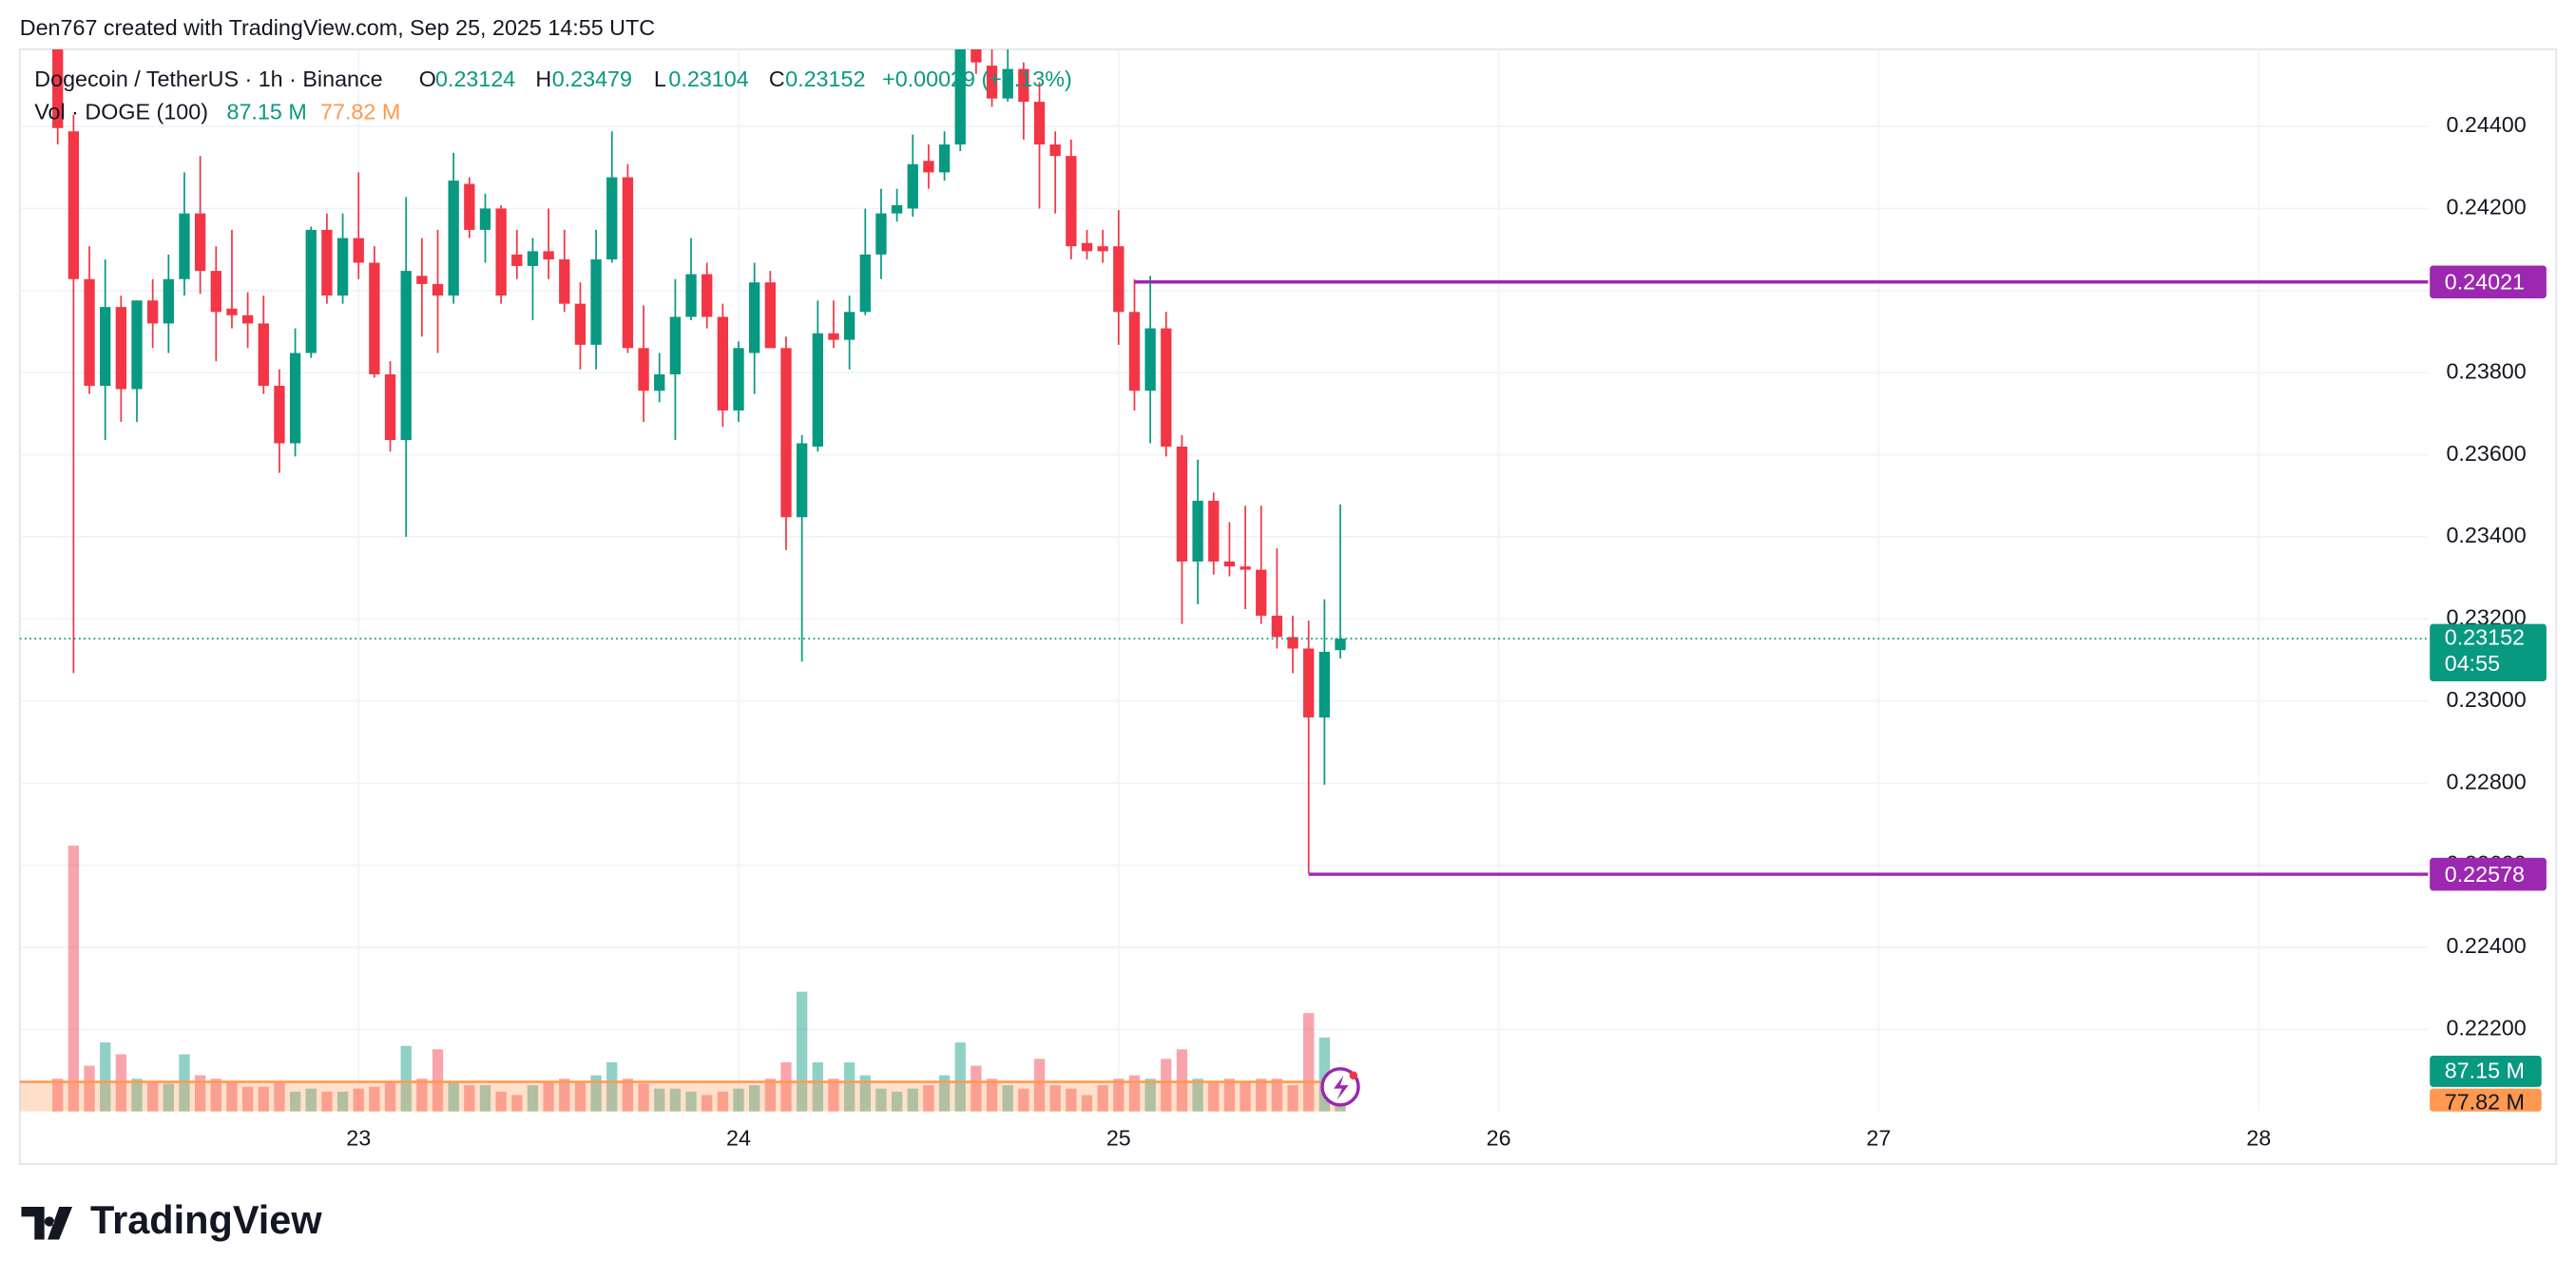  Describe the element at coordinates (267, 111) in the screenshot. I see `volume-last: 87.15 M` at that location.